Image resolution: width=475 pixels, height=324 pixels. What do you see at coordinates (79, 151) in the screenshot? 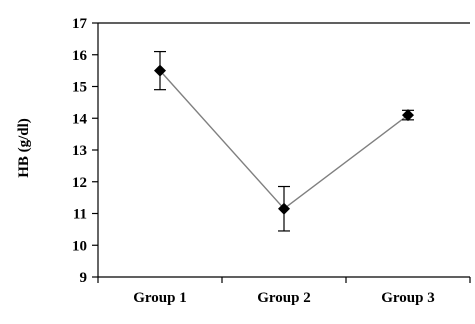
I see `y-tick-label: 13` at bounding box center [79, 151].